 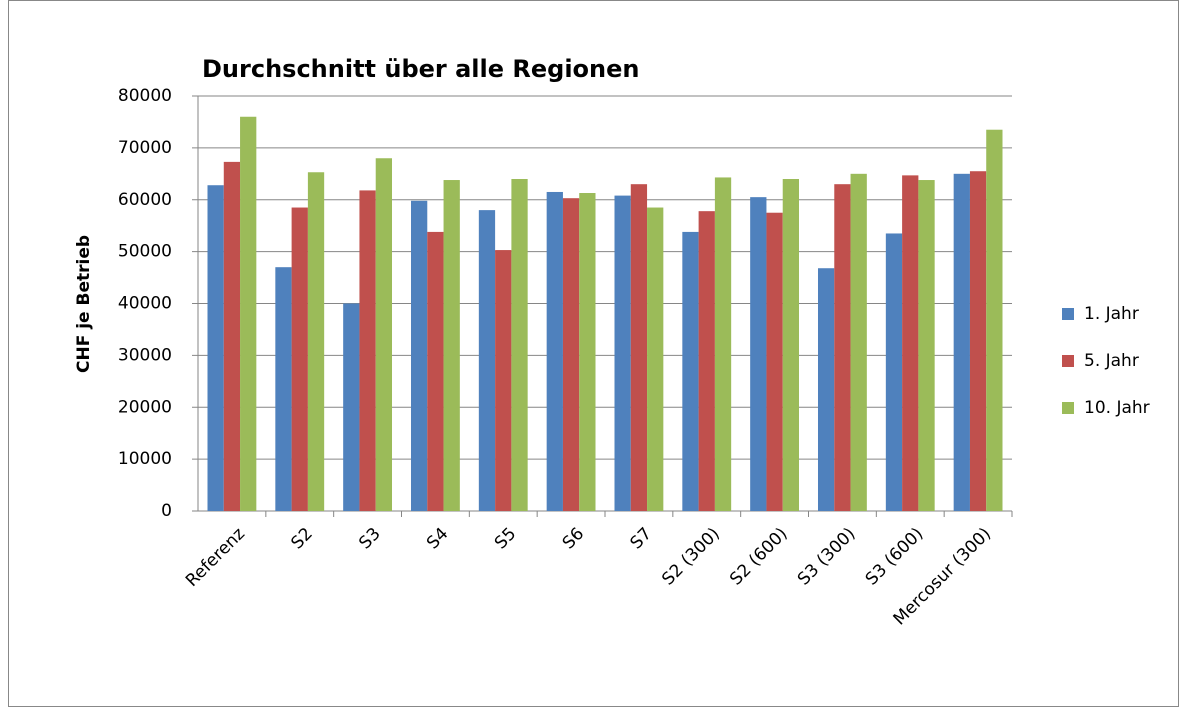 I want to click on y-tick-label: 0, so click(x=166, y=511).